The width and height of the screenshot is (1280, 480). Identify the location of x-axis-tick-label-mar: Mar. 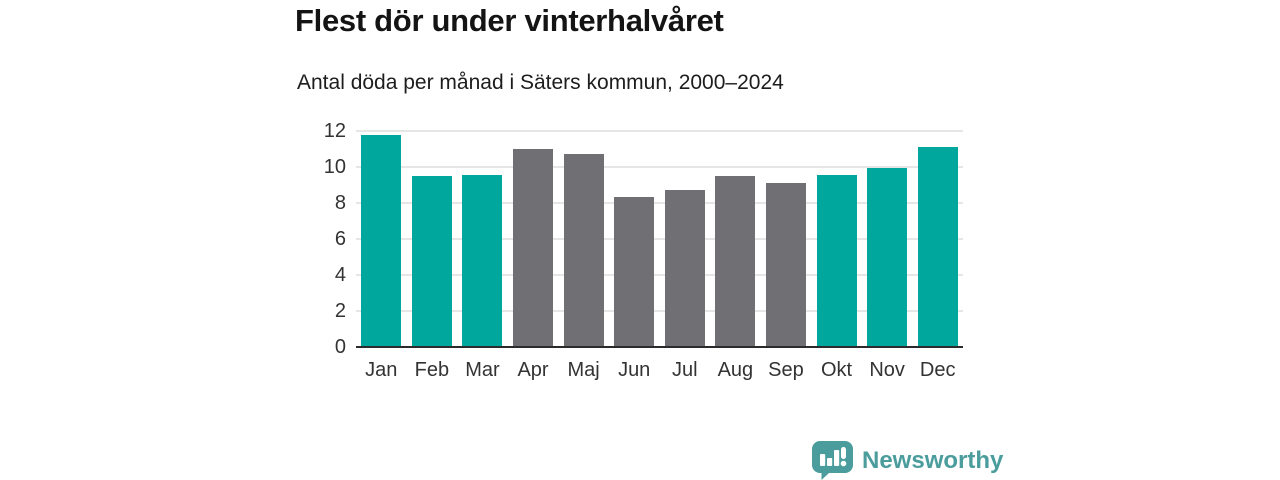
(482, 370).